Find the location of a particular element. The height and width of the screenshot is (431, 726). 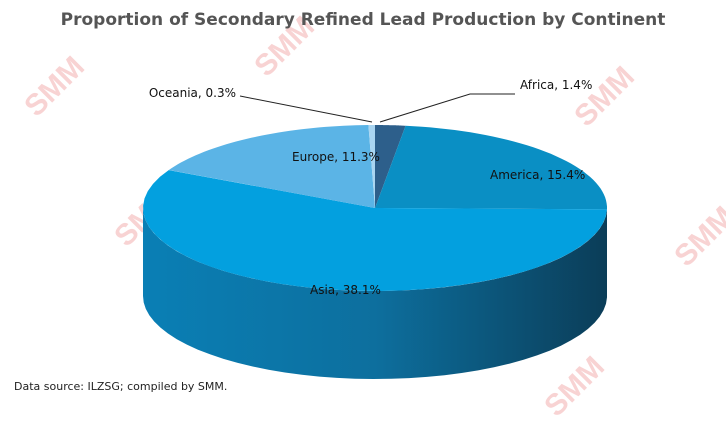

pie-slice-europe is located at coordinates (271, 166).